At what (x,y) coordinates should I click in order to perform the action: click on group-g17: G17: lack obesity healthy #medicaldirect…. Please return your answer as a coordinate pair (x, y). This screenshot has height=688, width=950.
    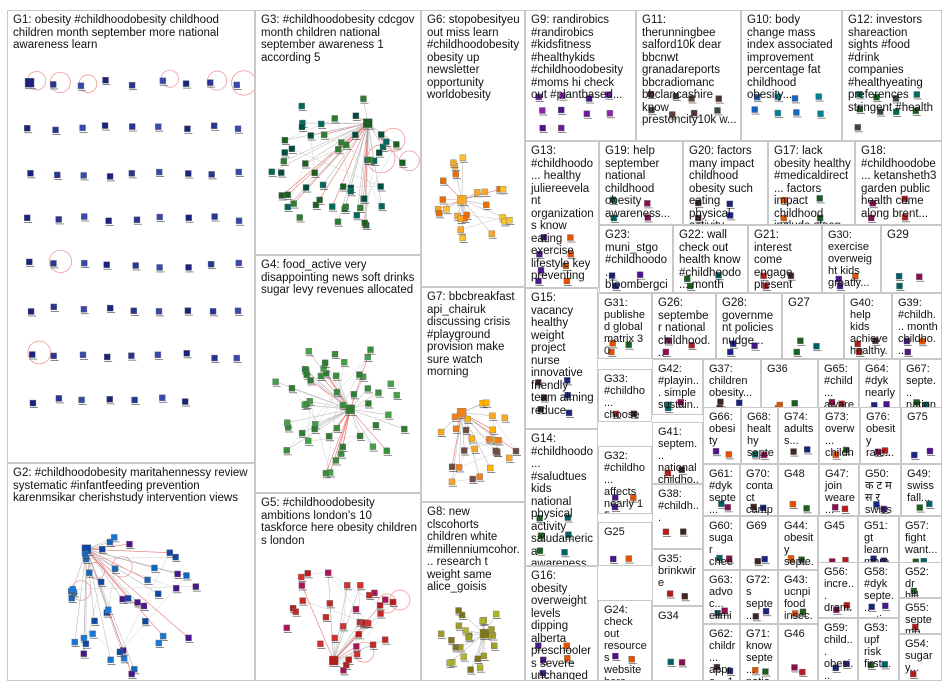
    Looking at the image, I should click on (811, 183).